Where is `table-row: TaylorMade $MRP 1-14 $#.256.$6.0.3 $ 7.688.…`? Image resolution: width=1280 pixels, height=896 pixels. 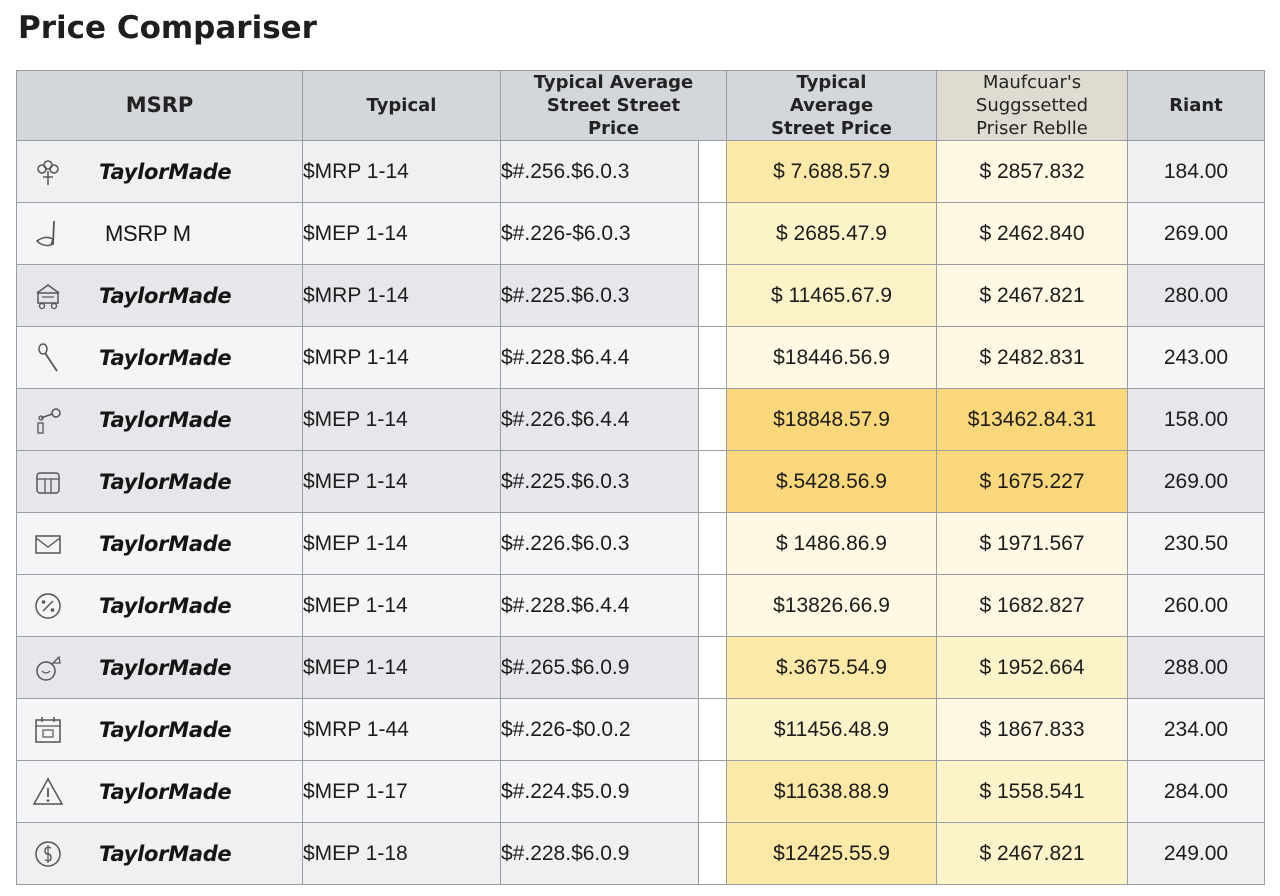
table-row: TaylorMade $MRP 1-14 $#.256.$6.0.3 $ 7.688.… is located at coordinates (640, 171).